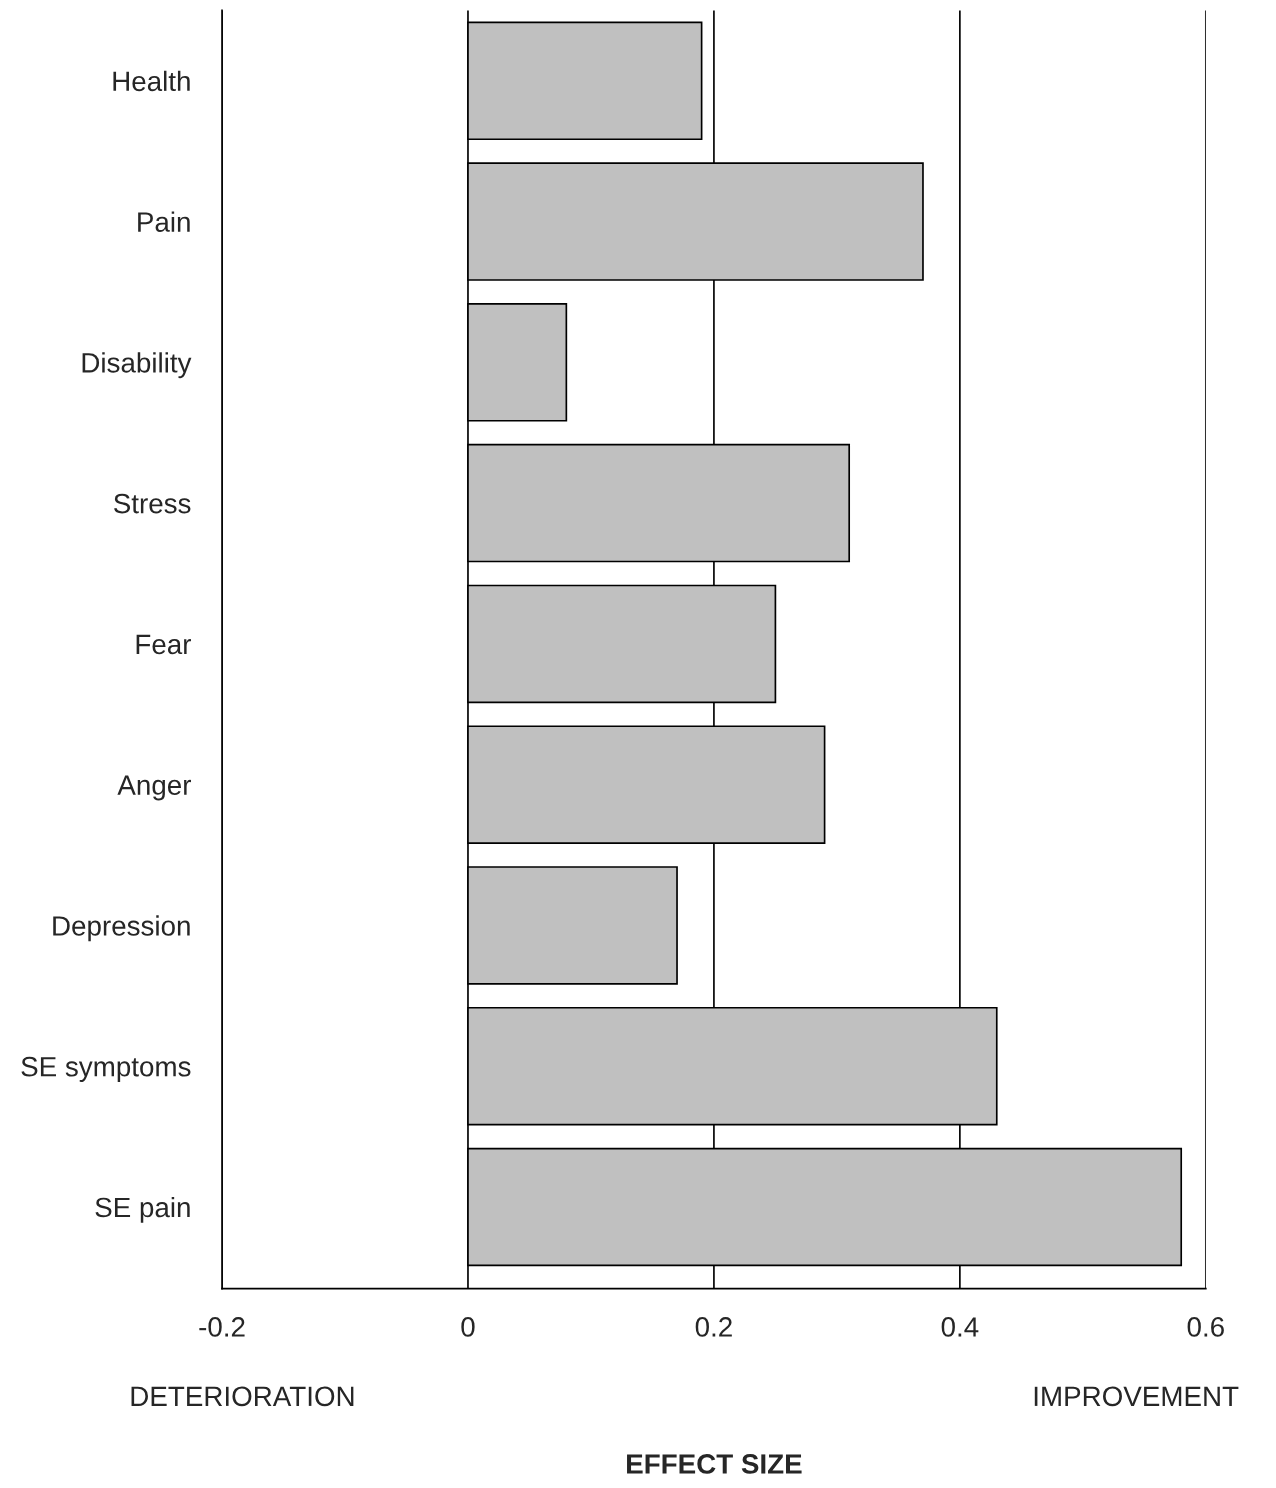  What do you see at coordinates (1136, 1396) in the screenshot?
I see `text: IMPROVEMENT` at bounding box center [1136, 1396].